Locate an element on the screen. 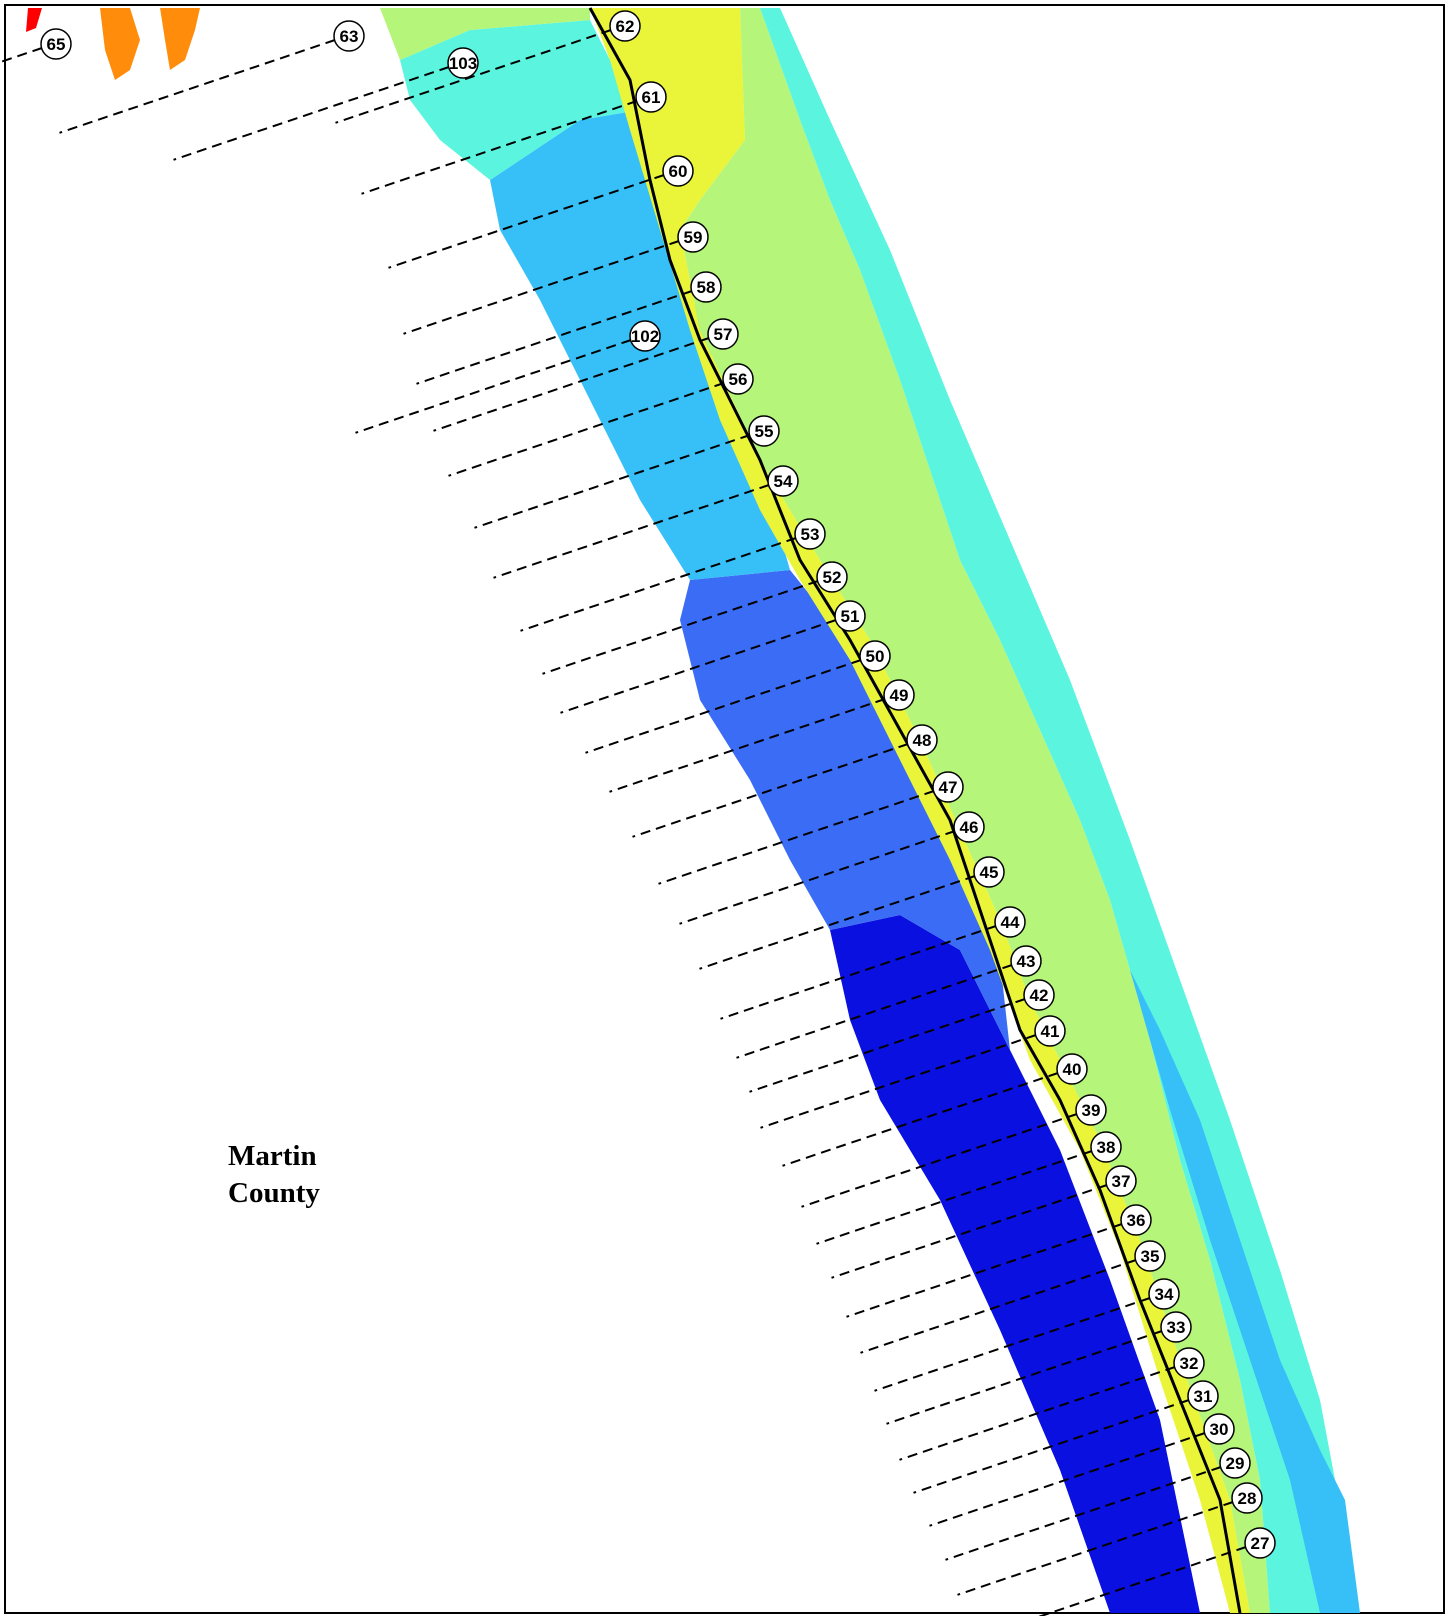  marker-label-58: 58 is located at coordinates (706, 287).